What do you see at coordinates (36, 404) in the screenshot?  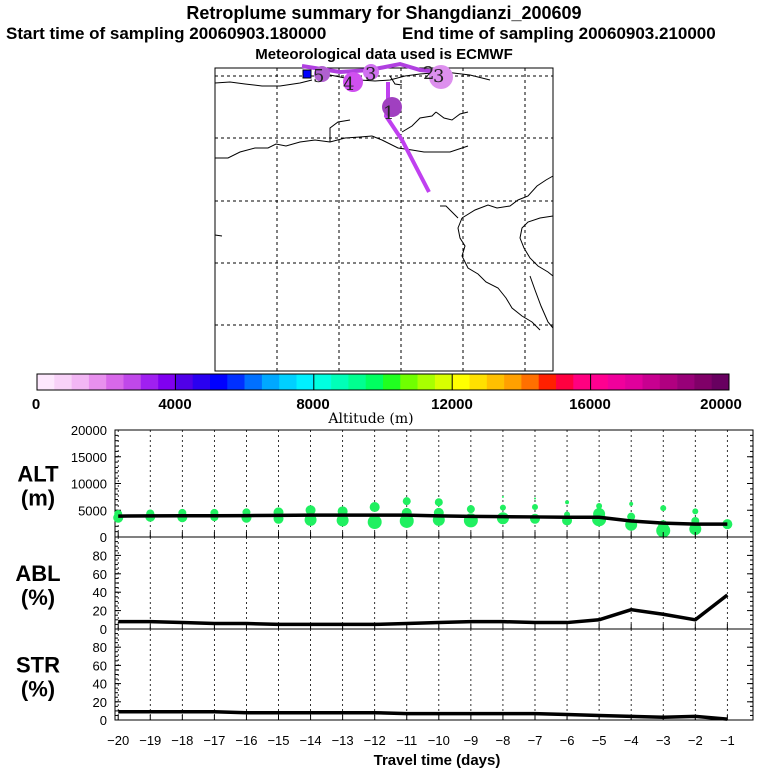 I see `colorbar-tick-0: 0` at bounding box center [36, 404].